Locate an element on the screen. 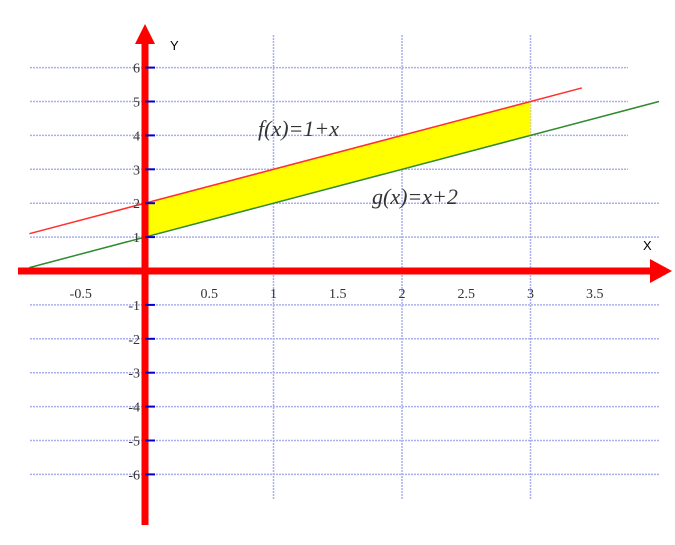 This screenshot has width=675, height=545. x-tick-label: 2 is located at coordinates (402, 294).